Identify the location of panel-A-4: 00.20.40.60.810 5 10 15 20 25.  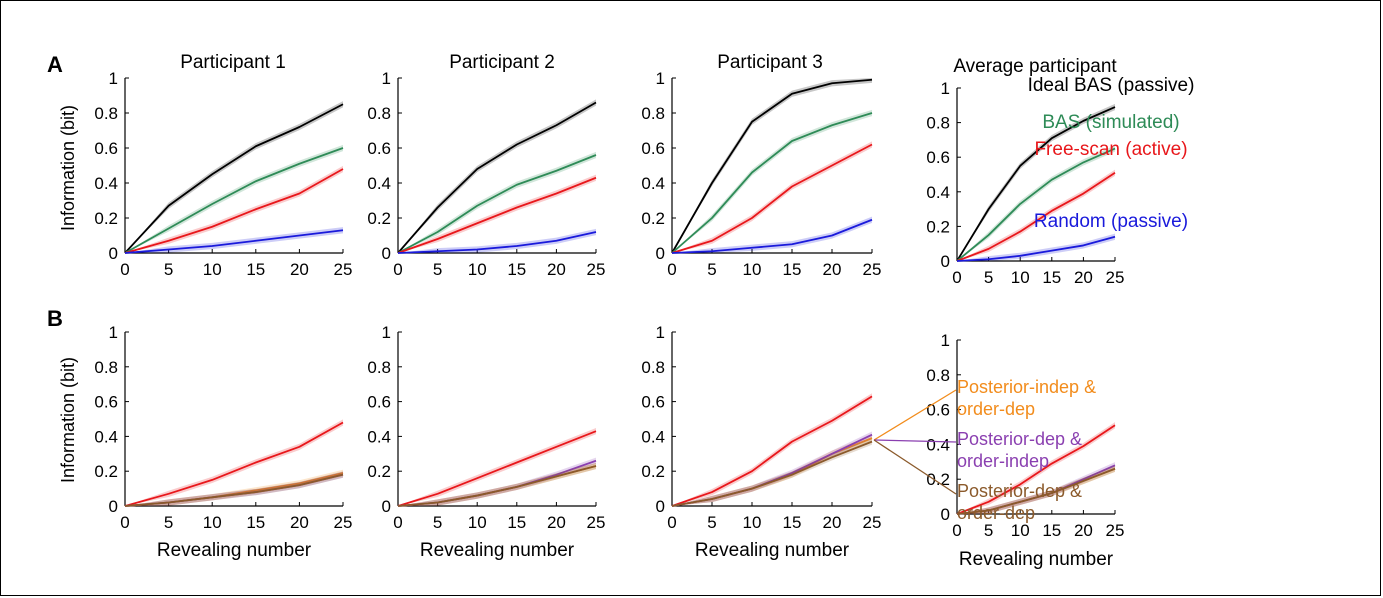
(1025, 183).